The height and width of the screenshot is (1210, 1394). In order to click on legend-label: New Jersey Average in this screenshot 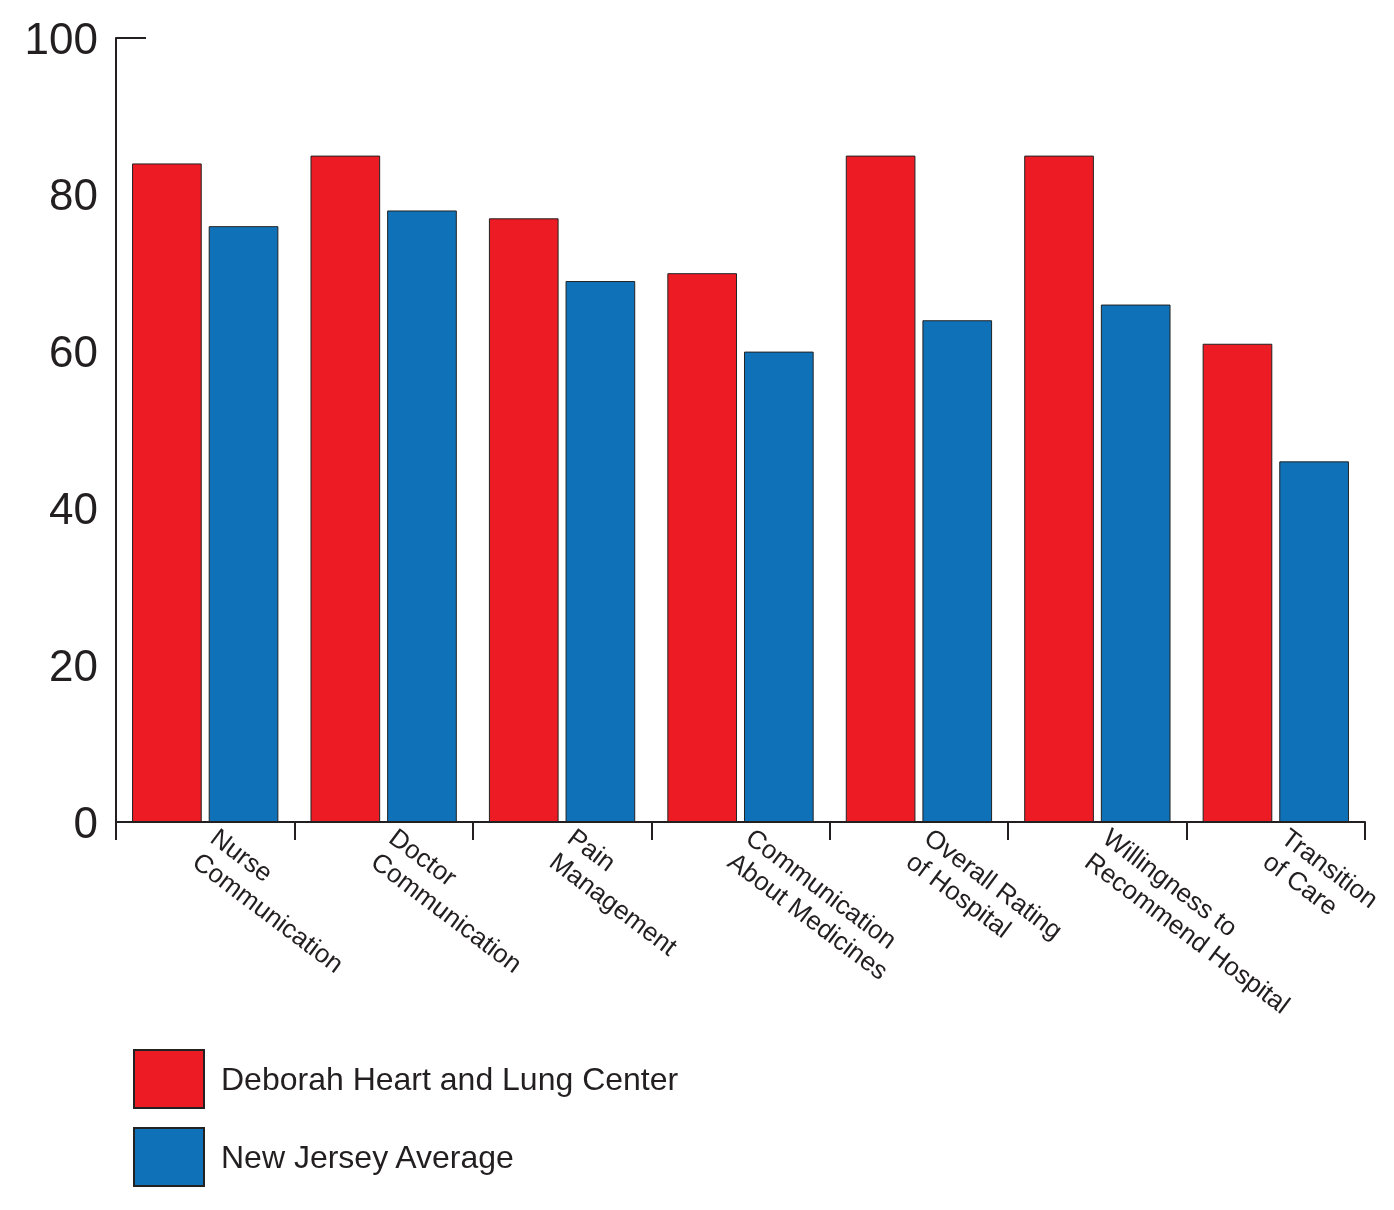, I will do `click(367, 1157)`.